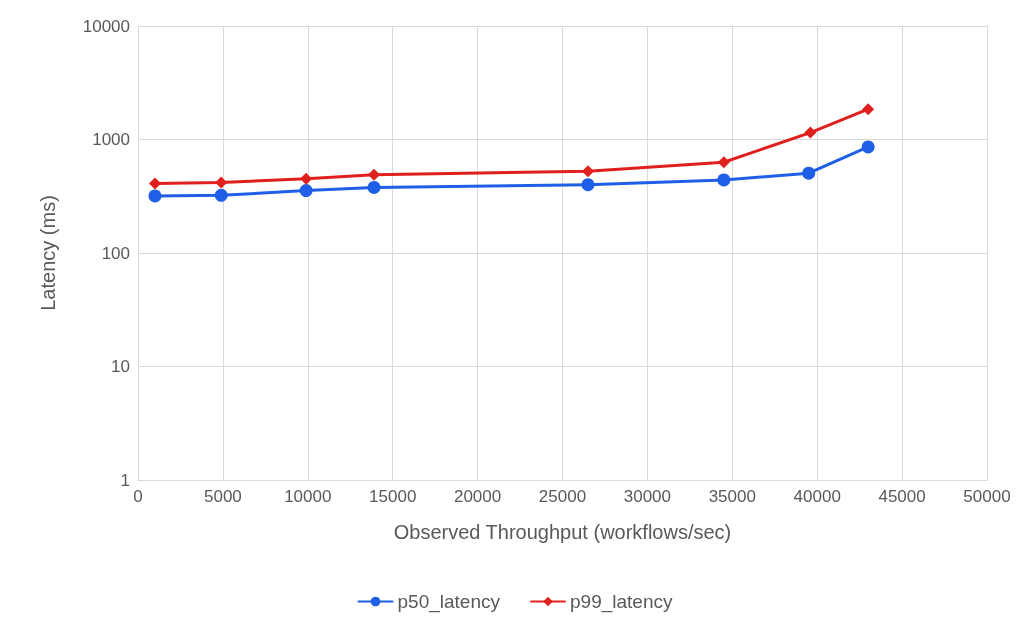  I want to click on x-tick-label: 30000, so click(647, 496).